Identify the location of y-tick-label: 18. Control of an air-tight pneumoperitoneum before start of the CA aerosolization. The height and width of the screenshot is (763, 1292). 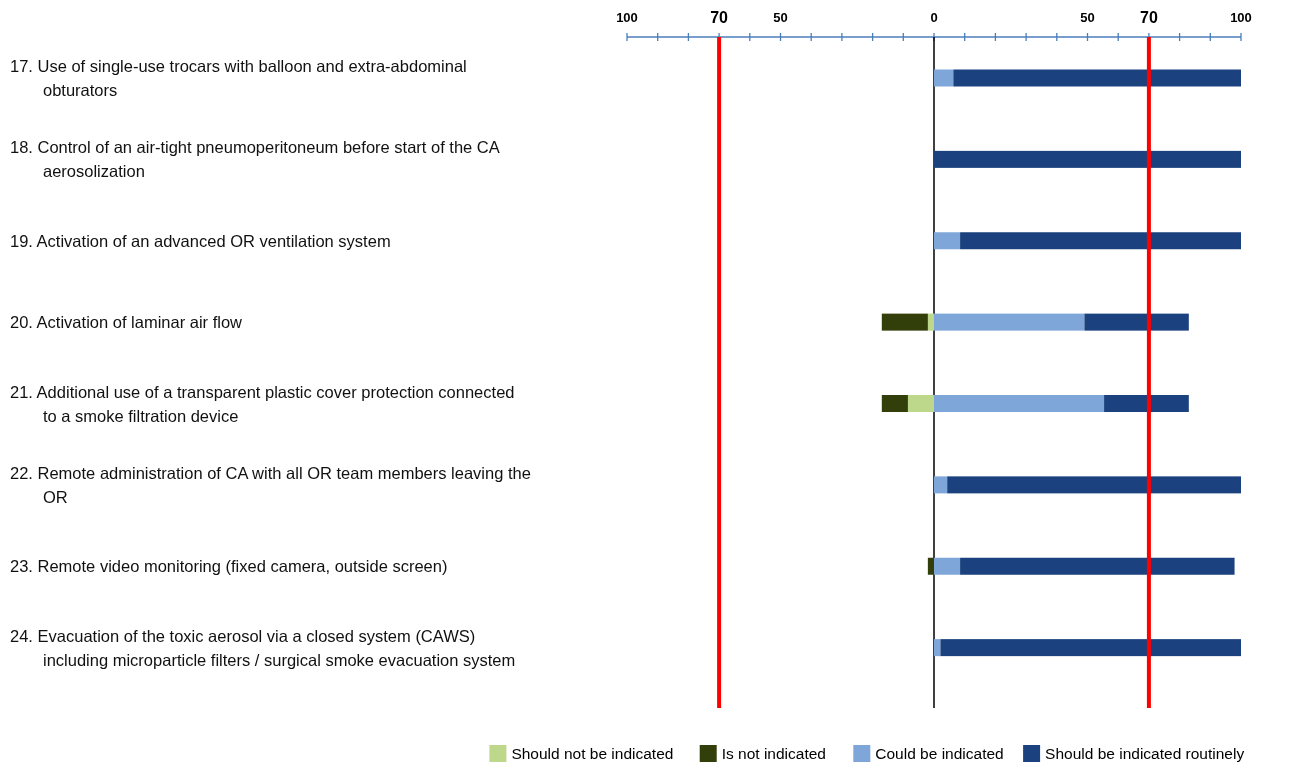
(255, 159).